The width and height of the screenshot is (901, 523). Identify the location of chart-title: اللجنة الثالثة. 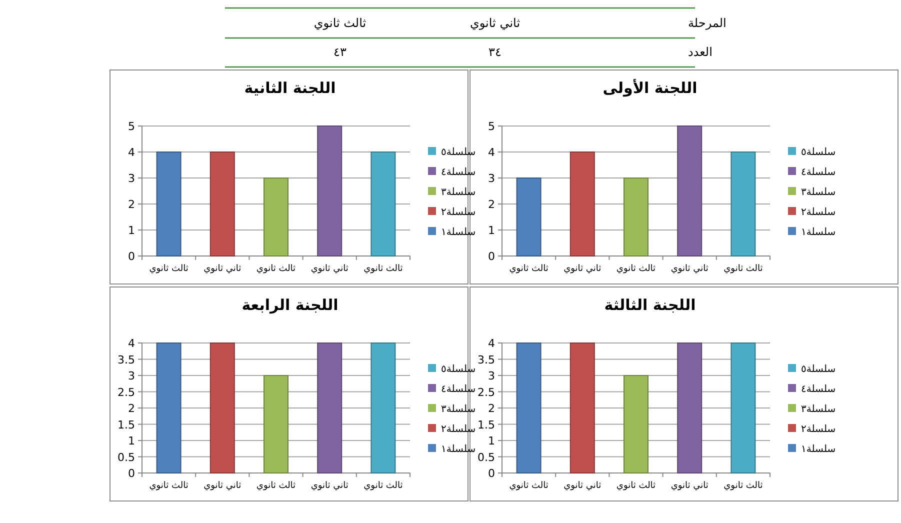
(650, 305).